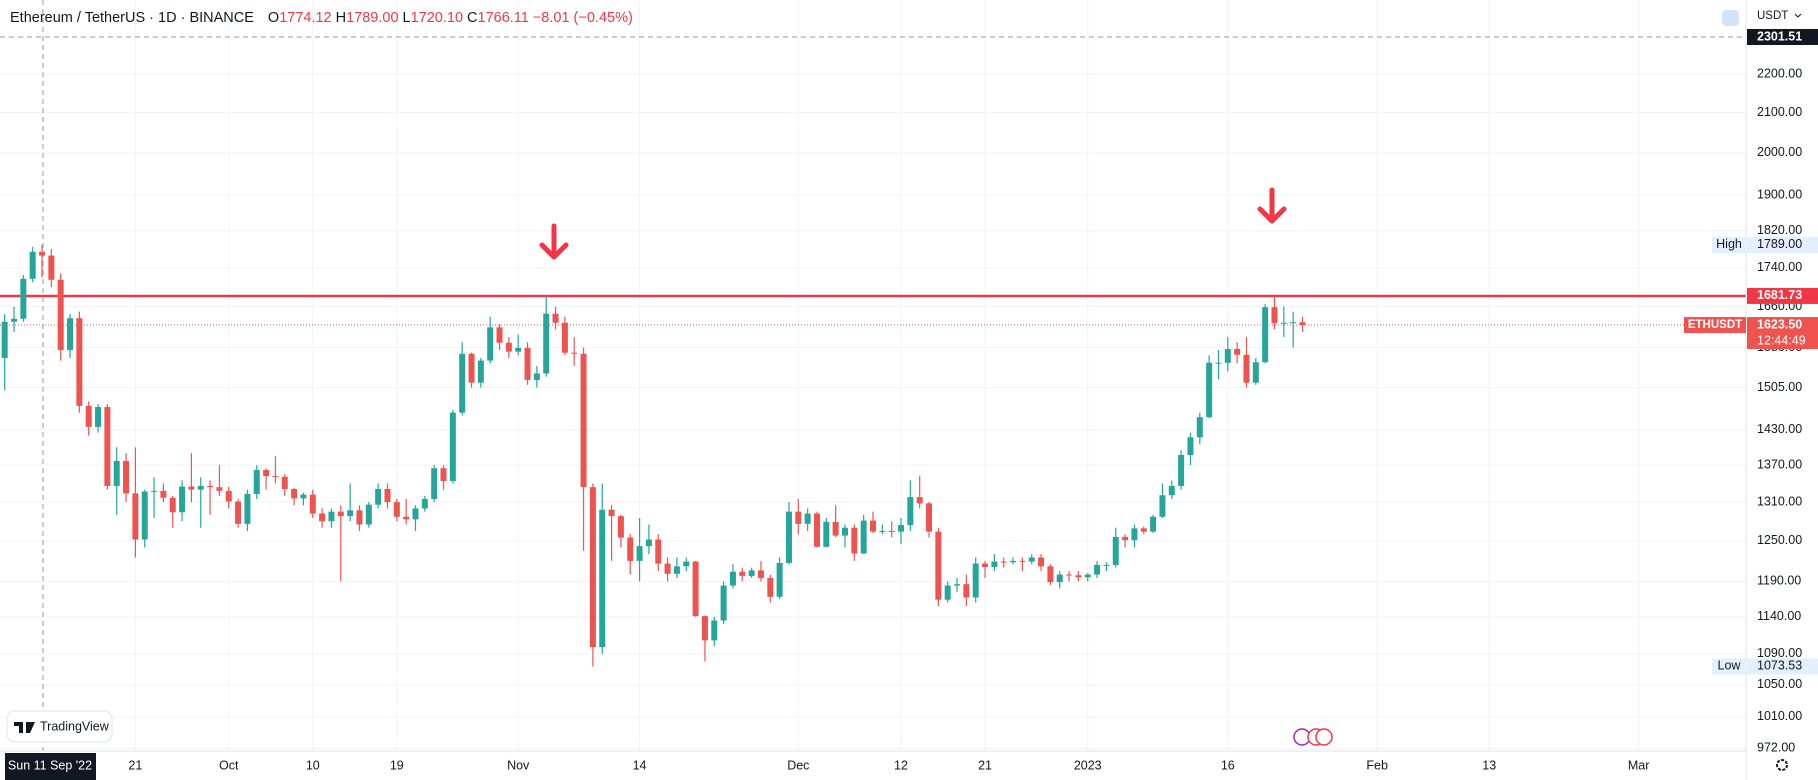  What do you see at coordinates (1272, 205) in the screenshot?
I see `annotation-arrow` at bounding box center [1272, 205].